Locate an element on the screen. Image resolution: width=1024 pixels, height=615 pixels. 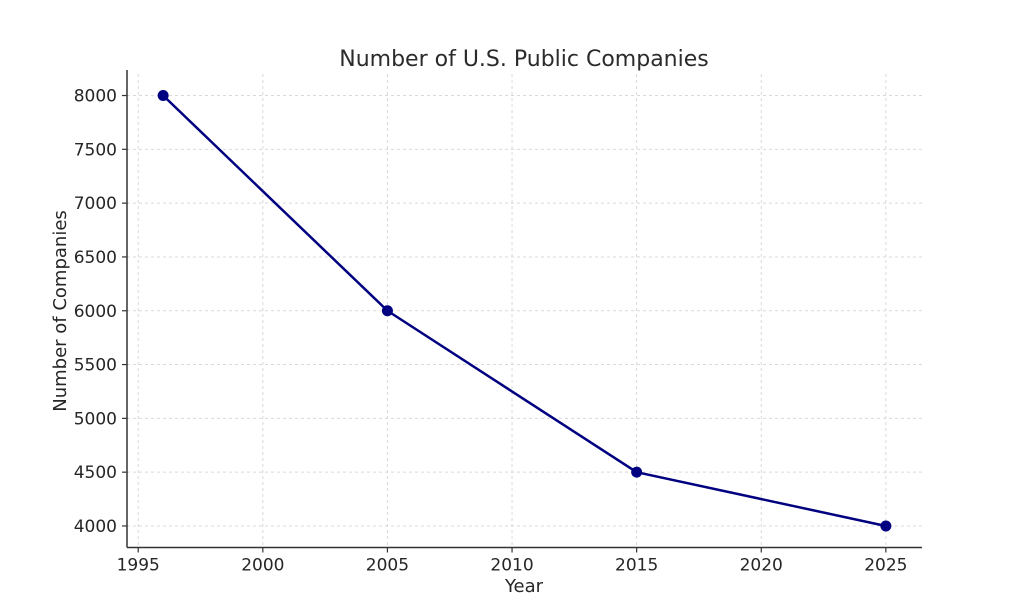
chart-title: Number of U.S. Public Companies is located at coordinates (523, 59).